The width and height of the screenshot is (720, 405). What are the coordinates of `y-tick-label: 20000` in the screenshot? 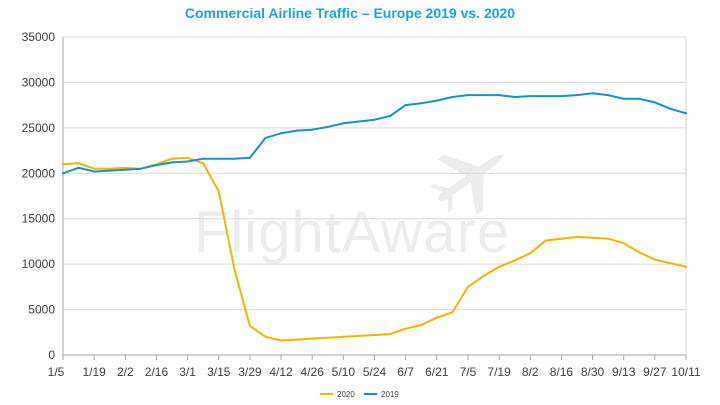 It's located at (39, 173).